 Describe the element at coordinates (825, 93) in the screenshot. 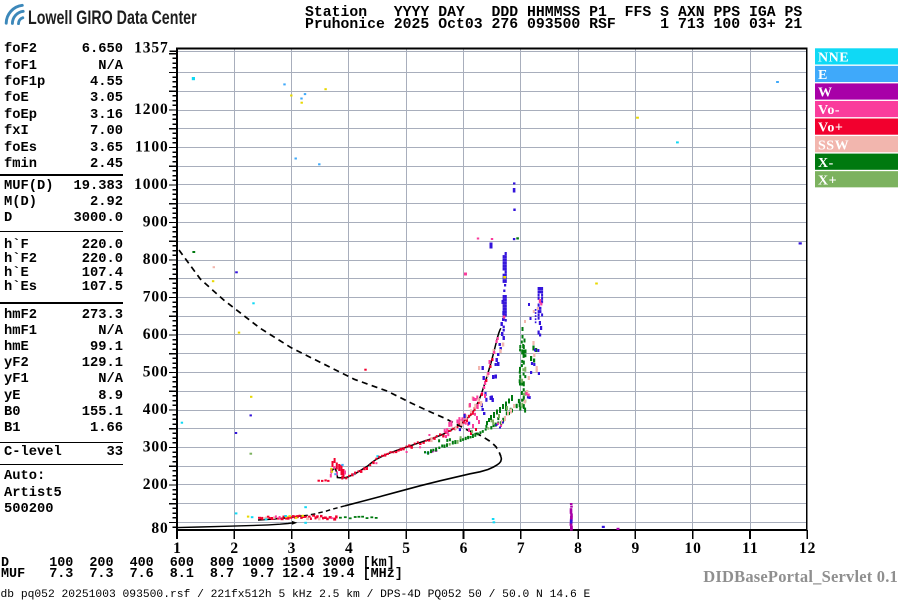

I see `svg-text: W` at that location.